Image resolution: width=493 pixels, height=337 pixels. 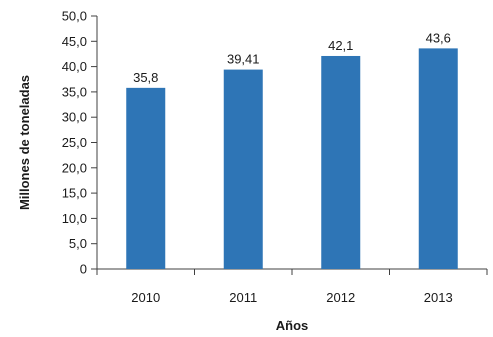 What do you see at coordinates (243, 59) in the screenshot?
I see `data-label-2011: 39,41` at bounding box center [243, 59].